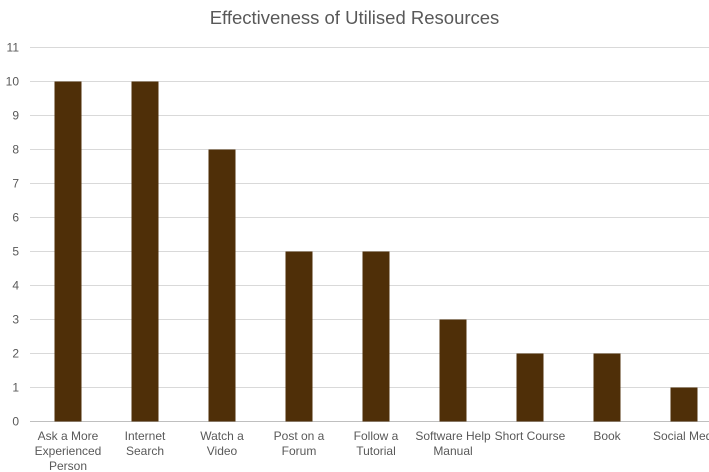  I want to click on x-tick-label: Short Course, so click(530, 436).